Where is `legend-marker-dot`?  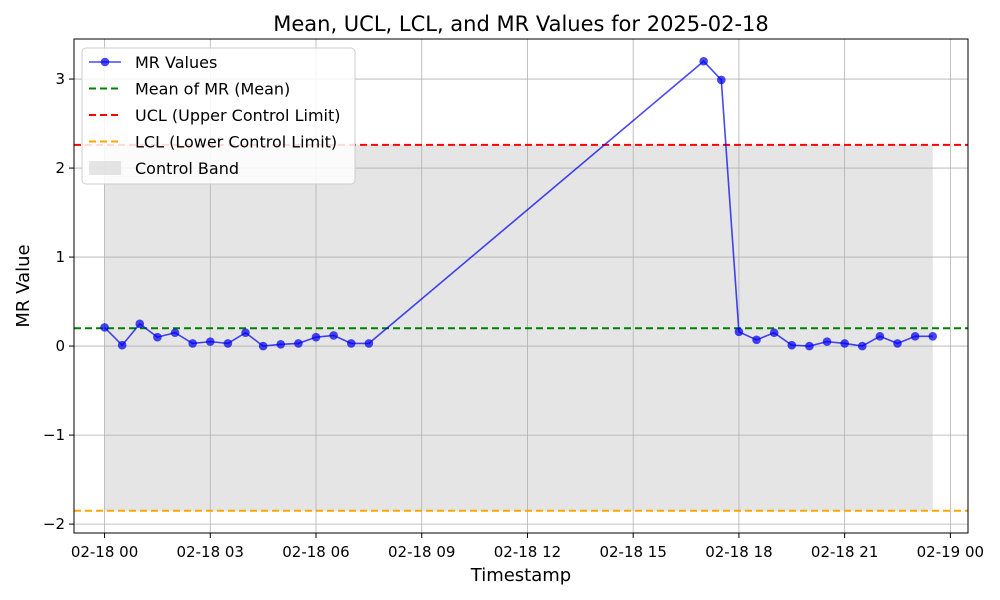 legend-marker-dot is located at coordinates (105, 62).